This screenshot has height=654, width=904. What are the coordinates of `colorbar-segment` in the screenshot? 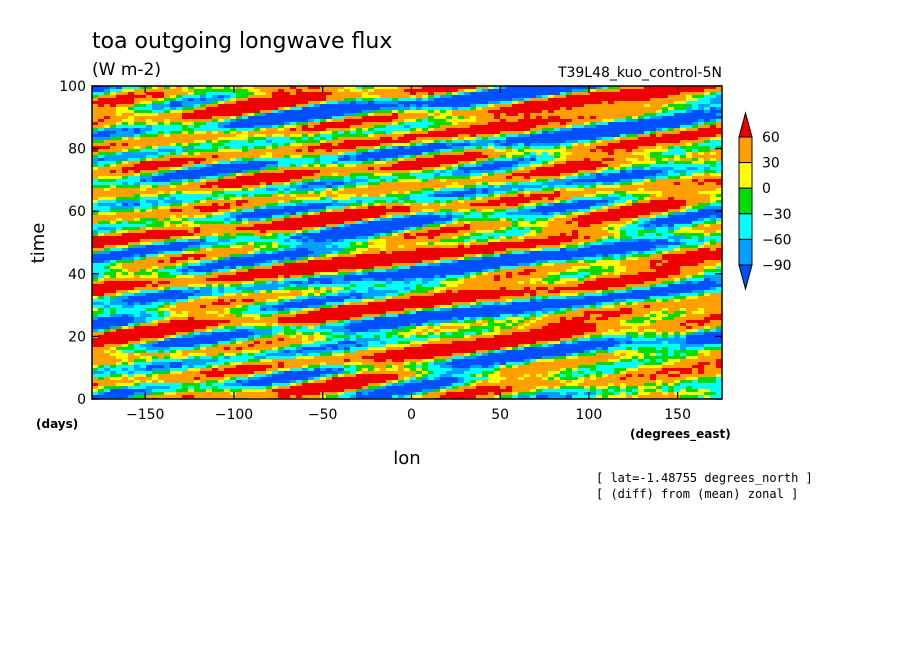 It's located at (745, 252).